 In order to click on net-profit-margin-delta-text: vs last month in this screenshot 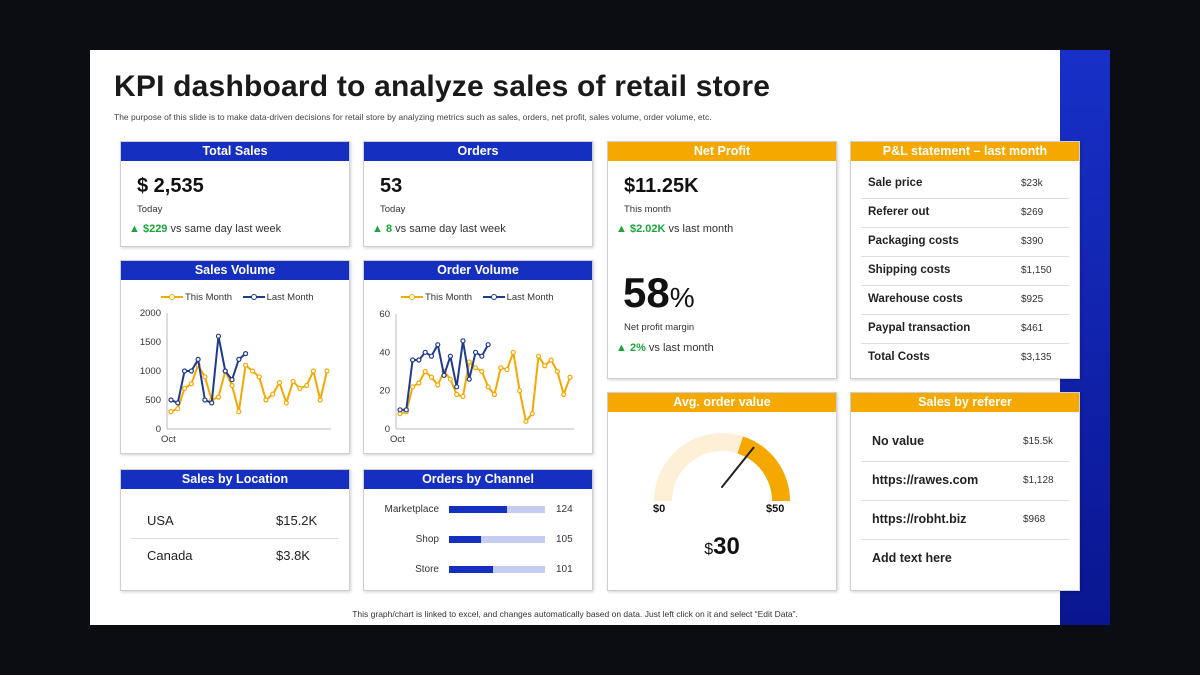, I will do `click(681, 348)`.